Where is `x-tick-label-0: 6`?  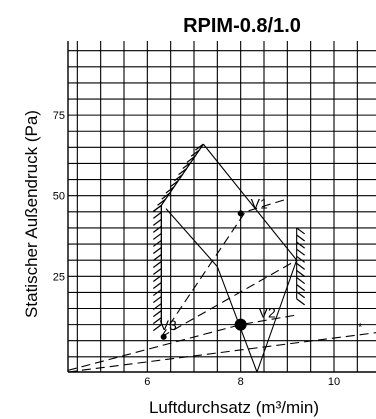 x-tick-label-0: 6 is located at coordinates (147, 382).